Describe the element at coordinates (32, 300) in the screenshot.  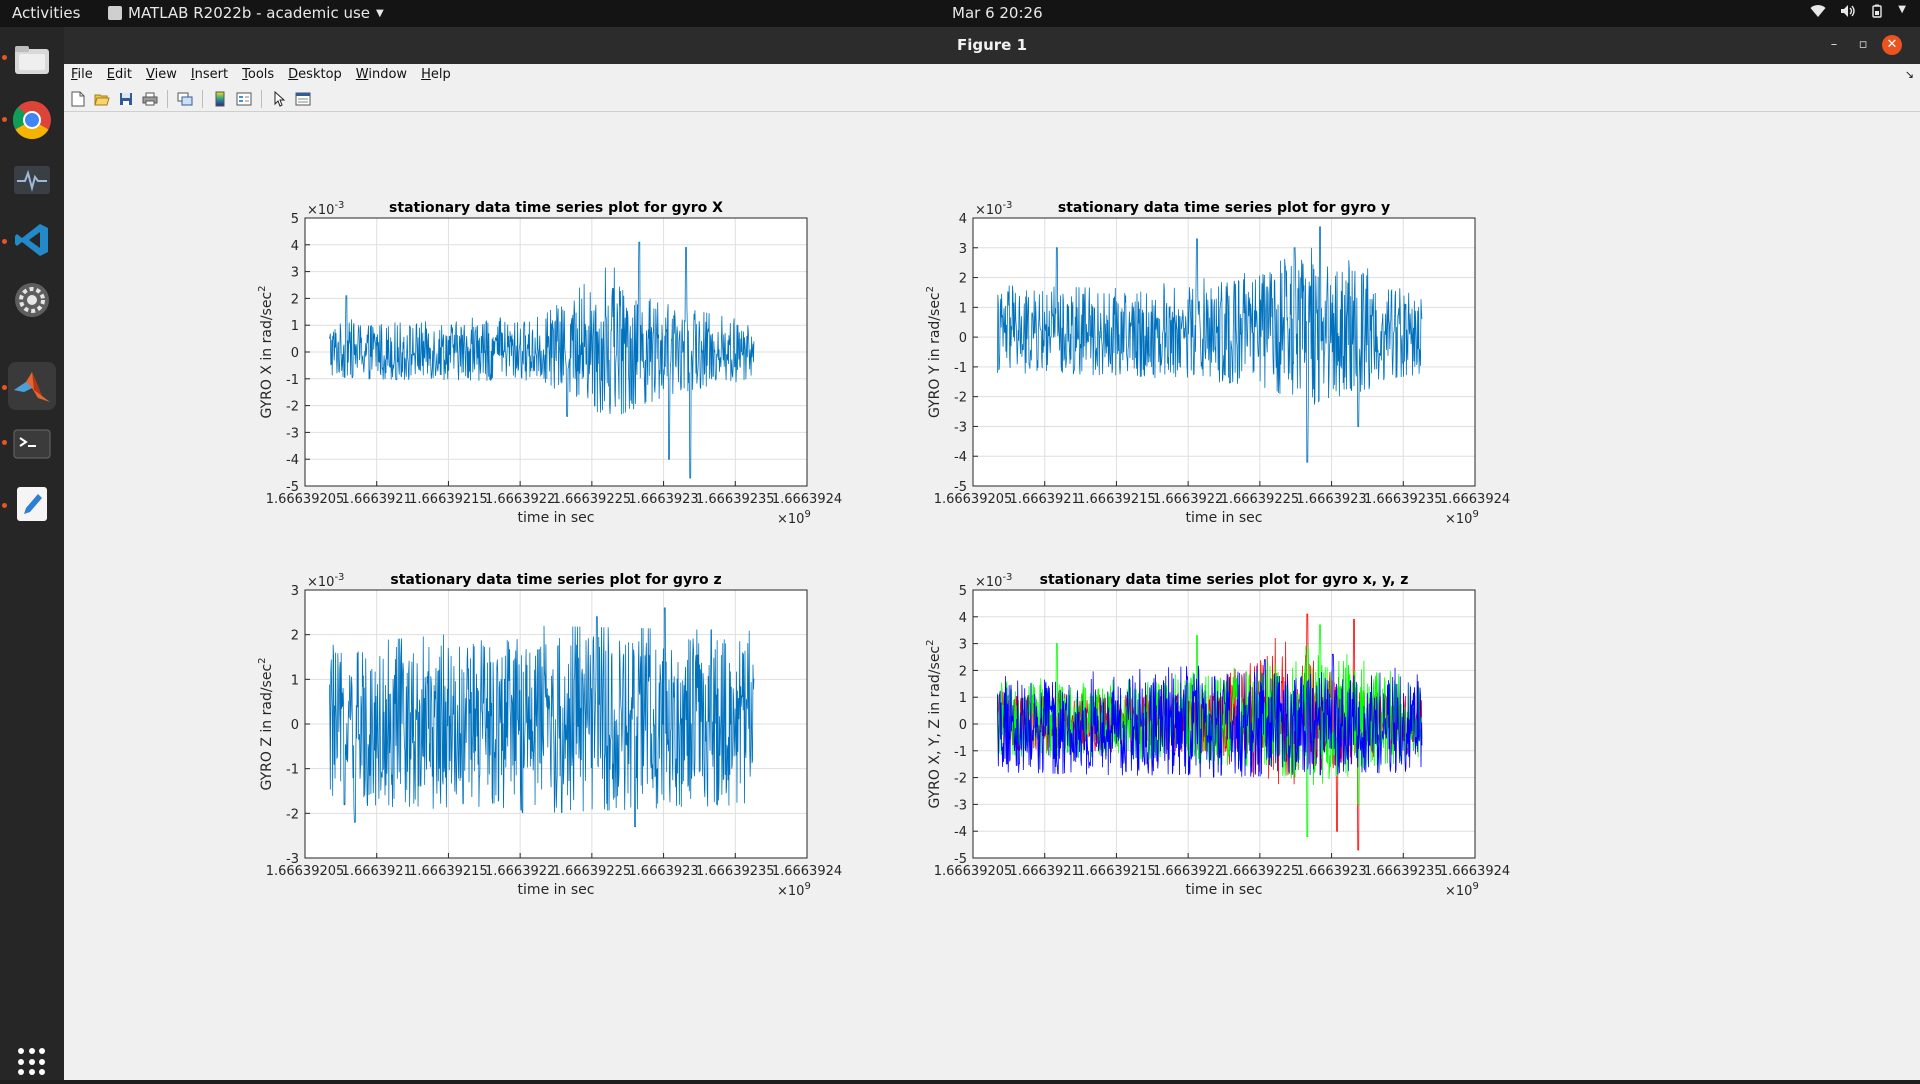
I see `settings-icon` at that location.